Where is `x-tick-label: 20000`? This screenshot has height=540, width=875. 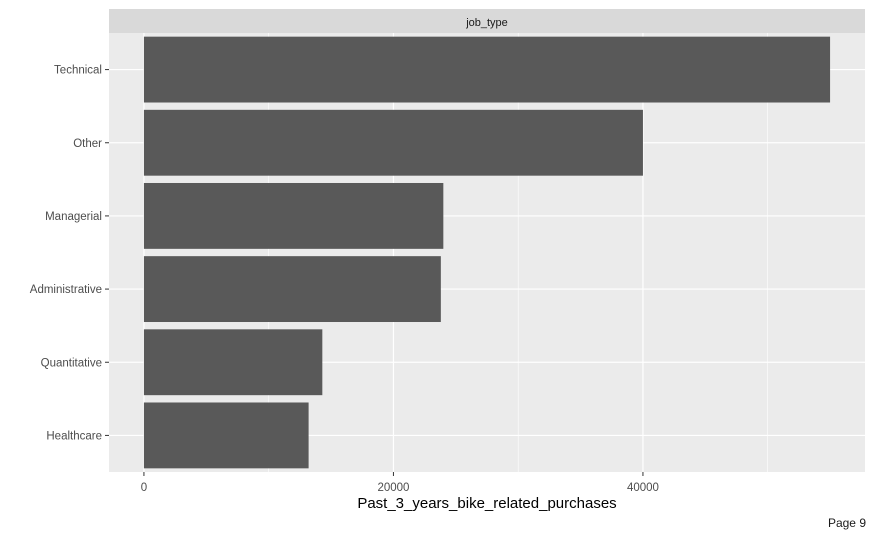
x-tick-label: 20000 is located at coordinates (393, 488).